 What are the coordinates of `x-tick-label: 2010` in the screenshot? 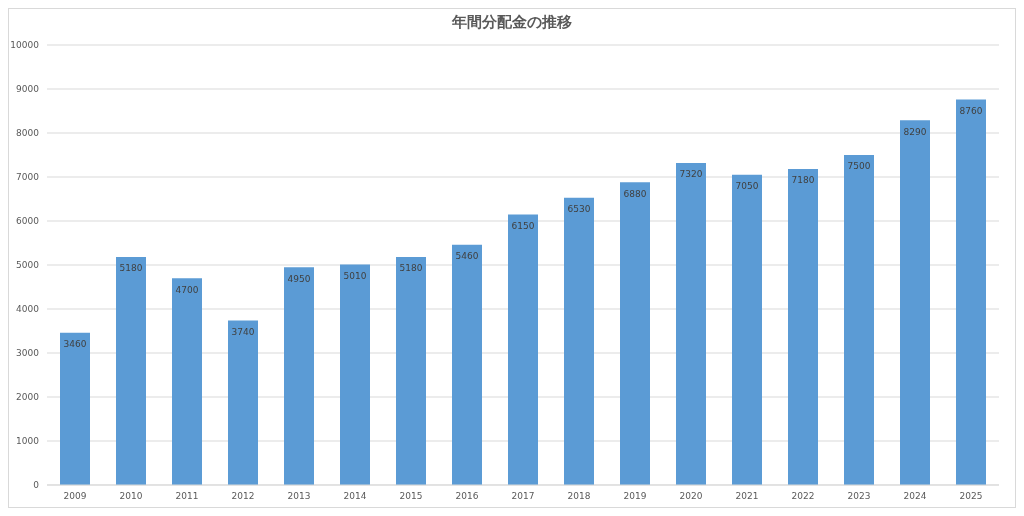 It's located at (131, 496).